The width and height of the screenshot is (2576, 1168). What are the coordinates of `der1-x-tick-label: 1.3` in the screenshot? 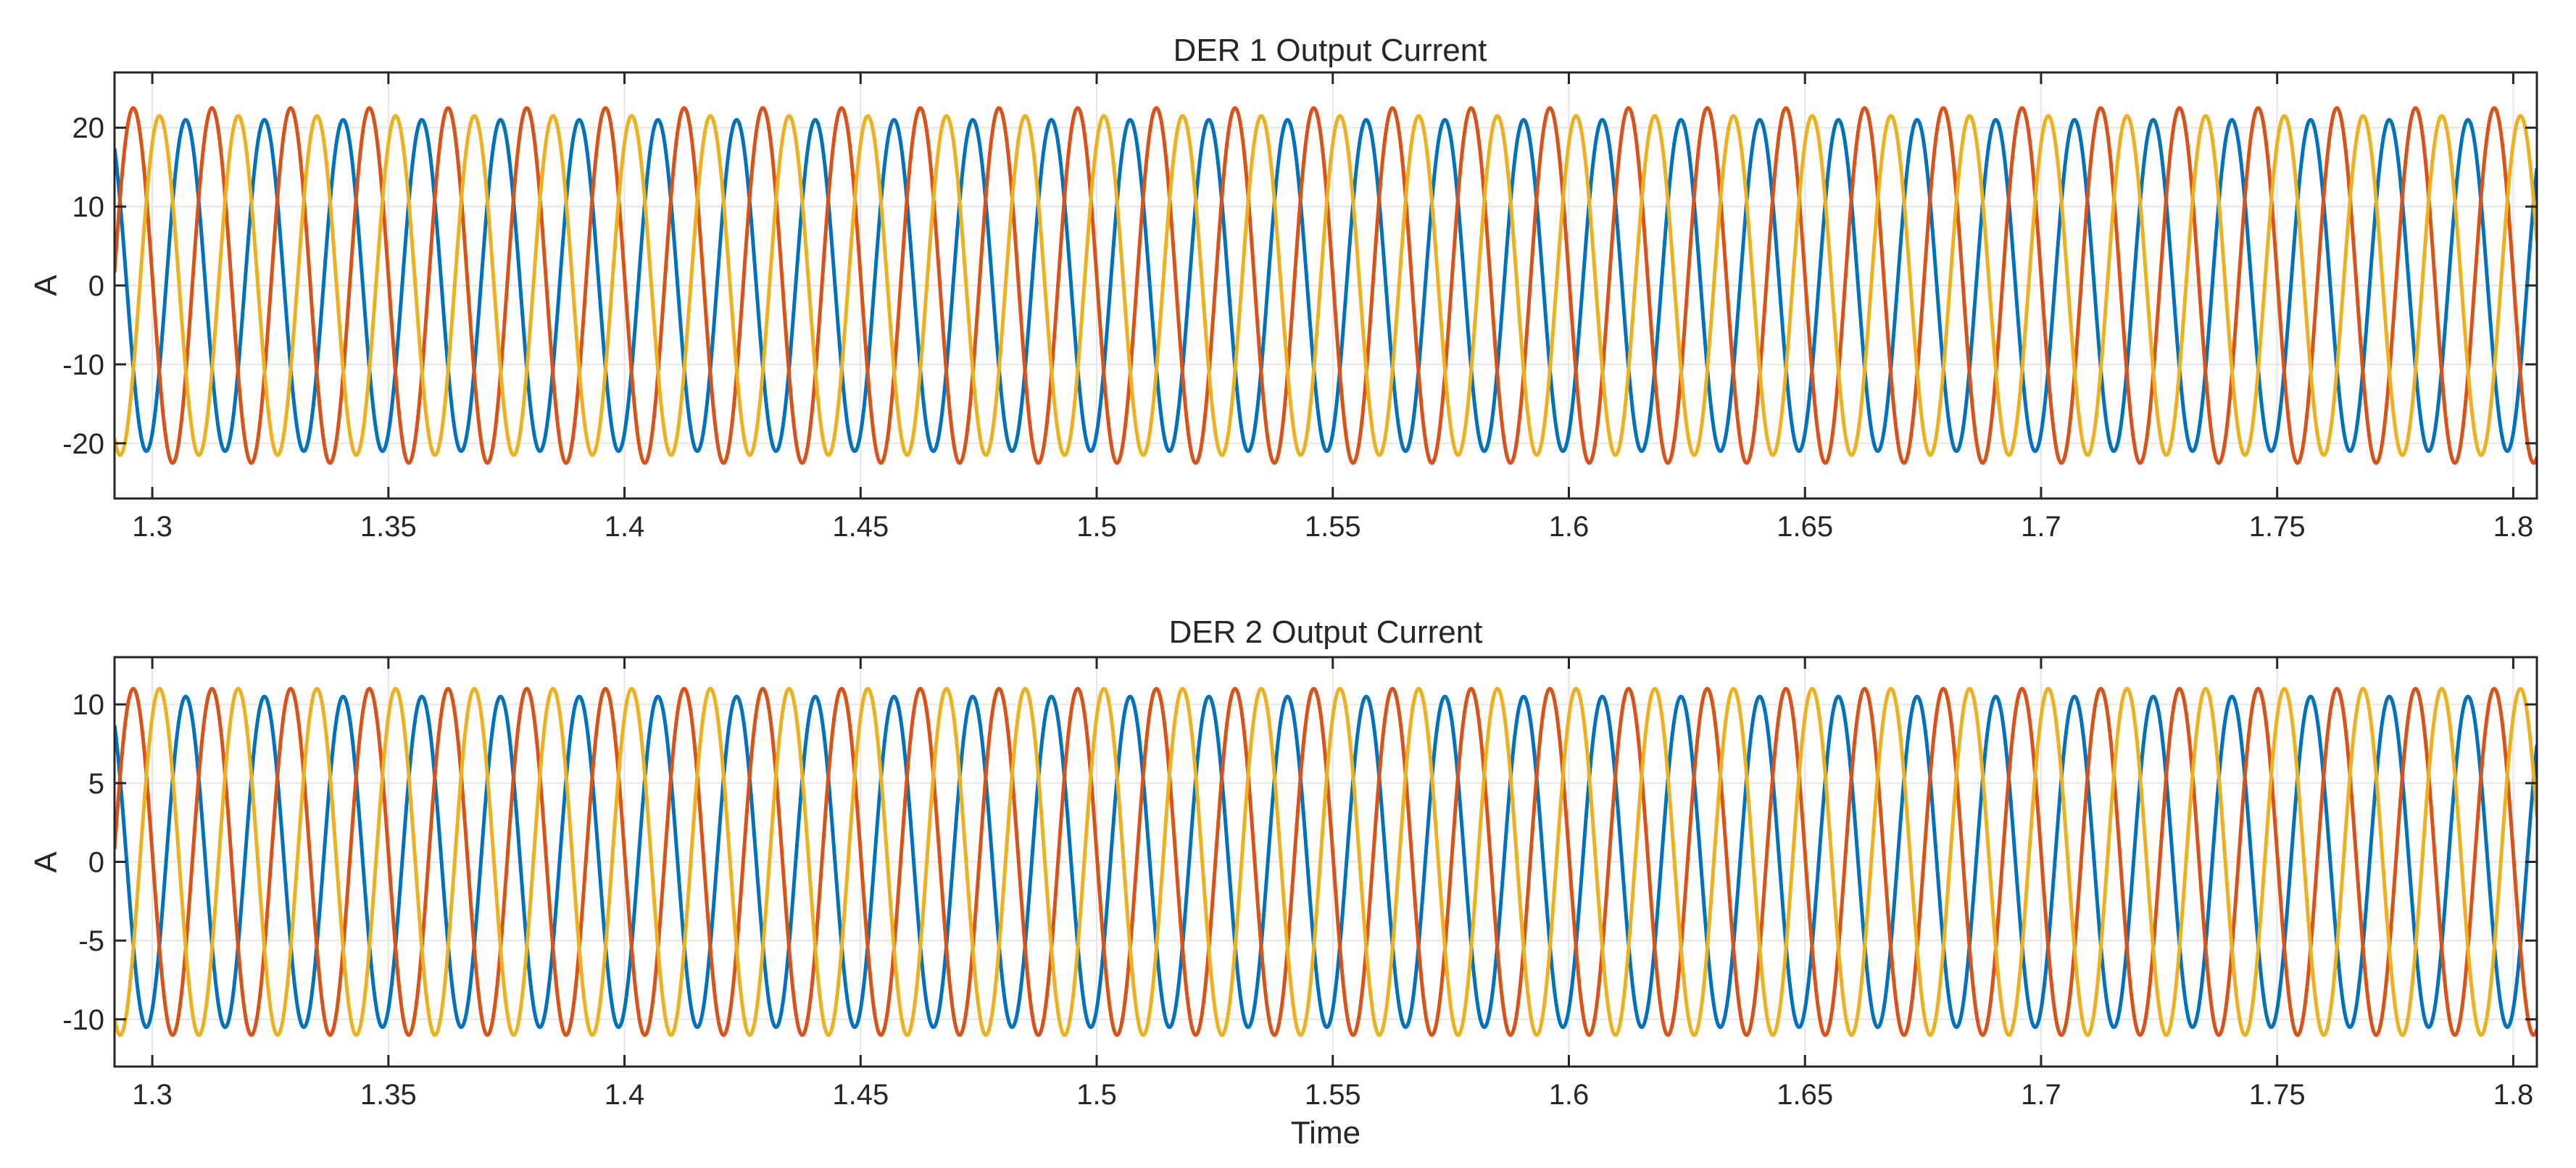 It's located at (152, 527).